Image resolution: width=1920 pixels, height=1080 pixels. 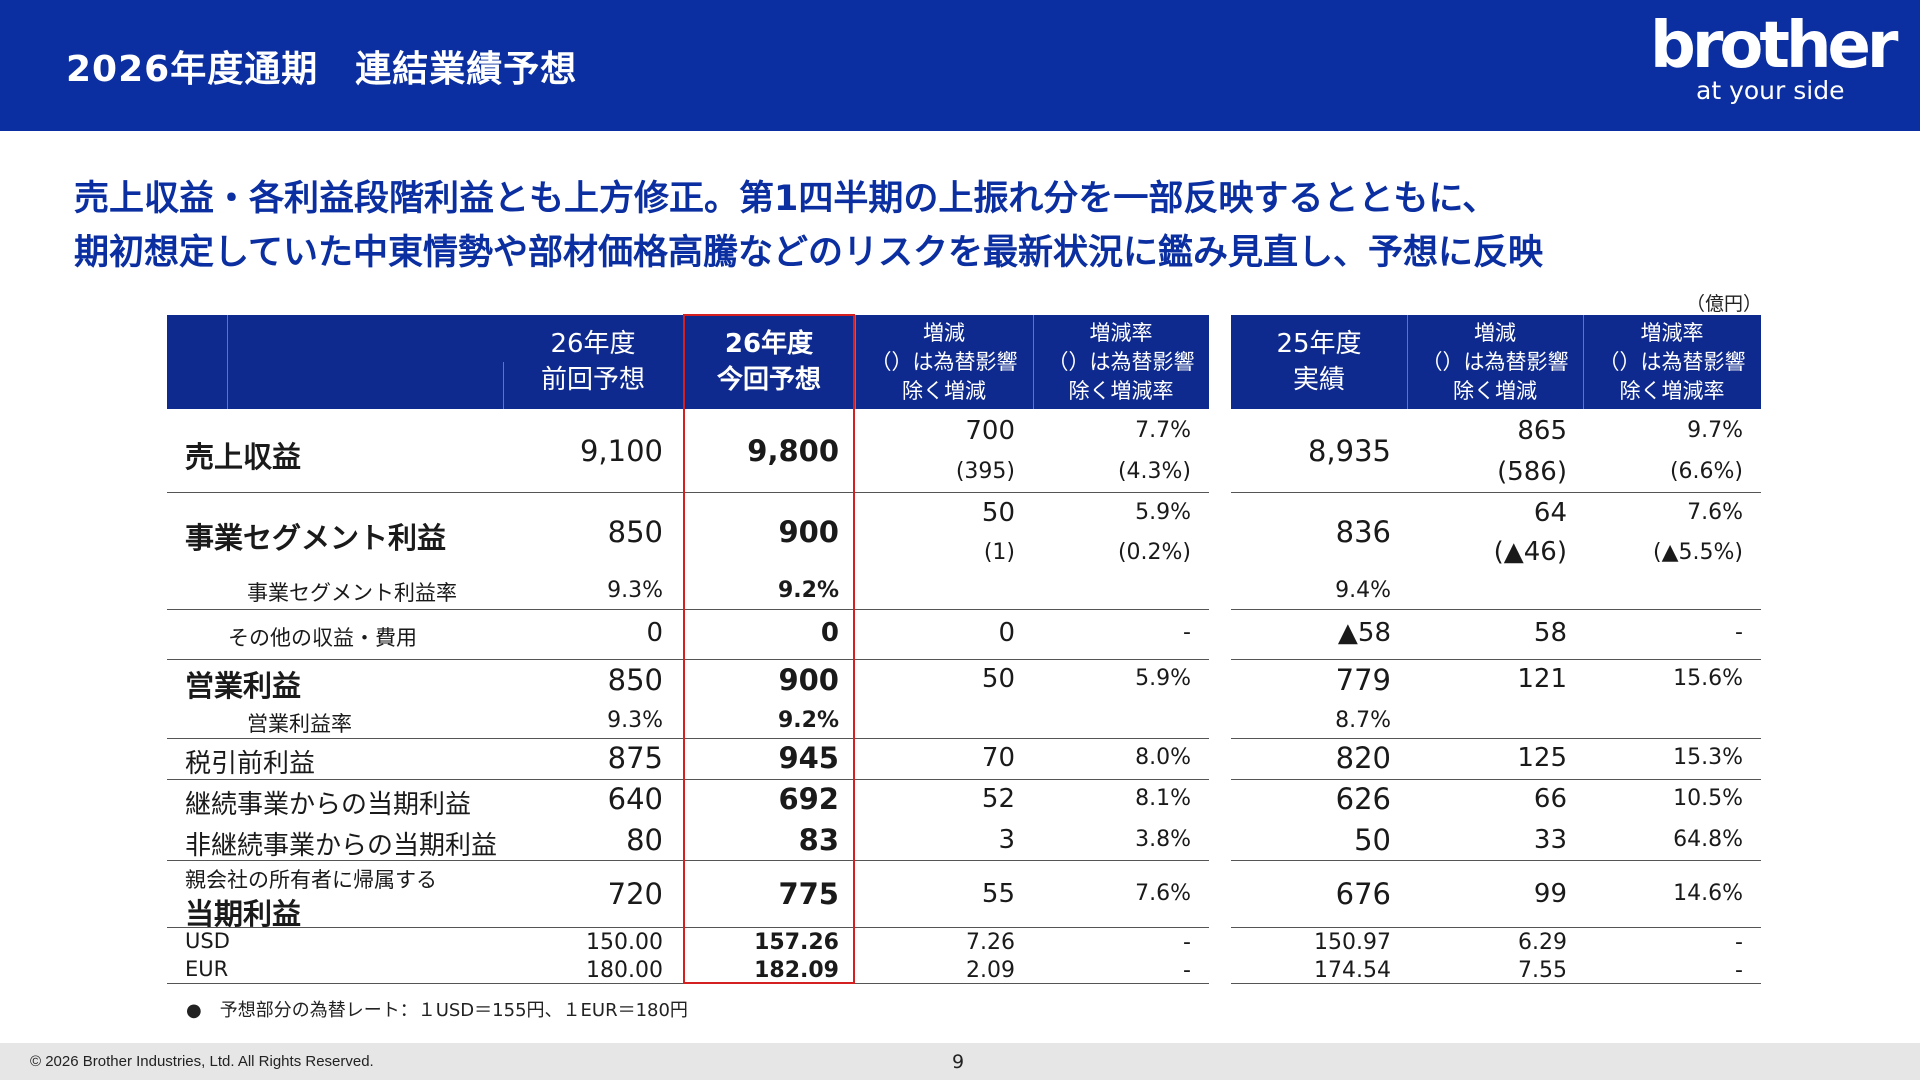 What do you see at coordinates (1542, 679) in the screenshot?
I see `yoy-change-value: 121` at bounding box center [1542, 679].